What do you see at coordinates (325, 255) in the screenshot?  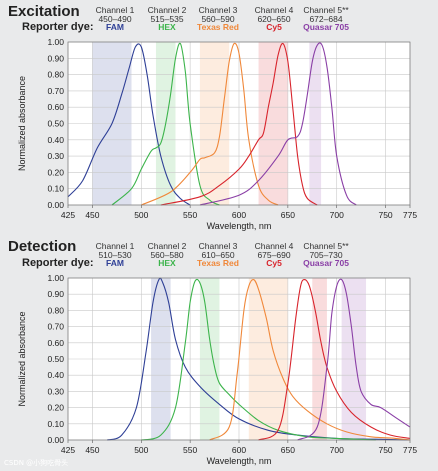 I see `channel-range: 705–730` at bounding box center [325, 255].